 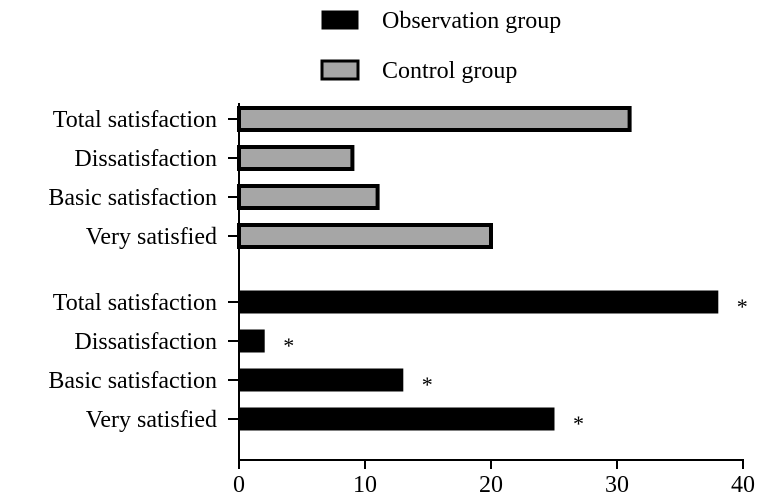 I want to click on x-tick-label: 10, so click(x=365, y=485).